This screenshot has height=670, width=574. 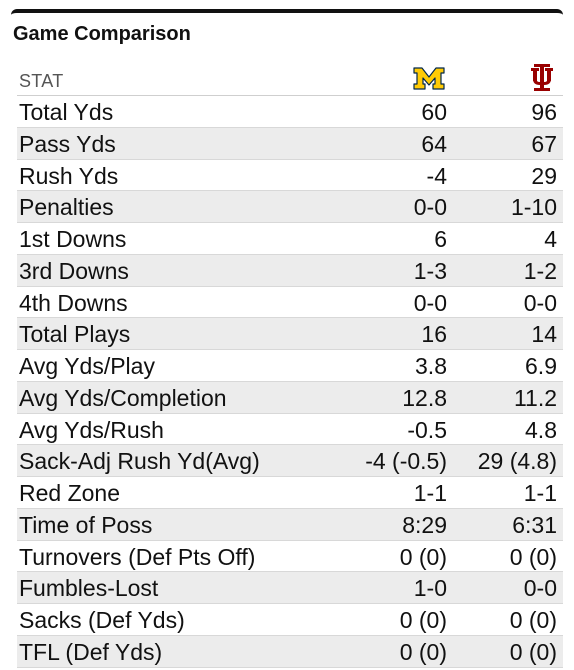 What do you see at coordinates (74, 270) in the screenshot?
I see `stat-label: 3rd Downs` at bounding box center [74, 270].